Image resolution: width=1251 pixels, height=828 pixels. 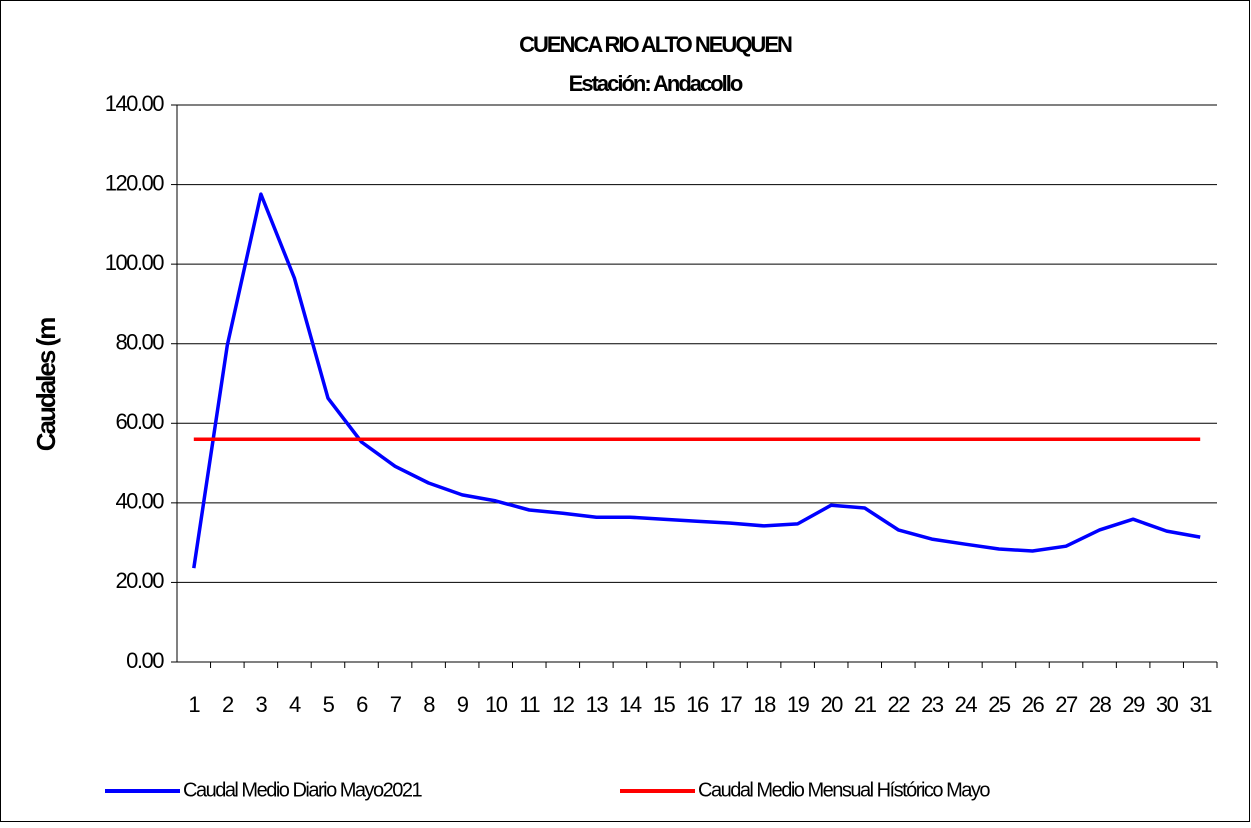 I want to click on y-tick-label: 60.00, so click(x=139, y=421).